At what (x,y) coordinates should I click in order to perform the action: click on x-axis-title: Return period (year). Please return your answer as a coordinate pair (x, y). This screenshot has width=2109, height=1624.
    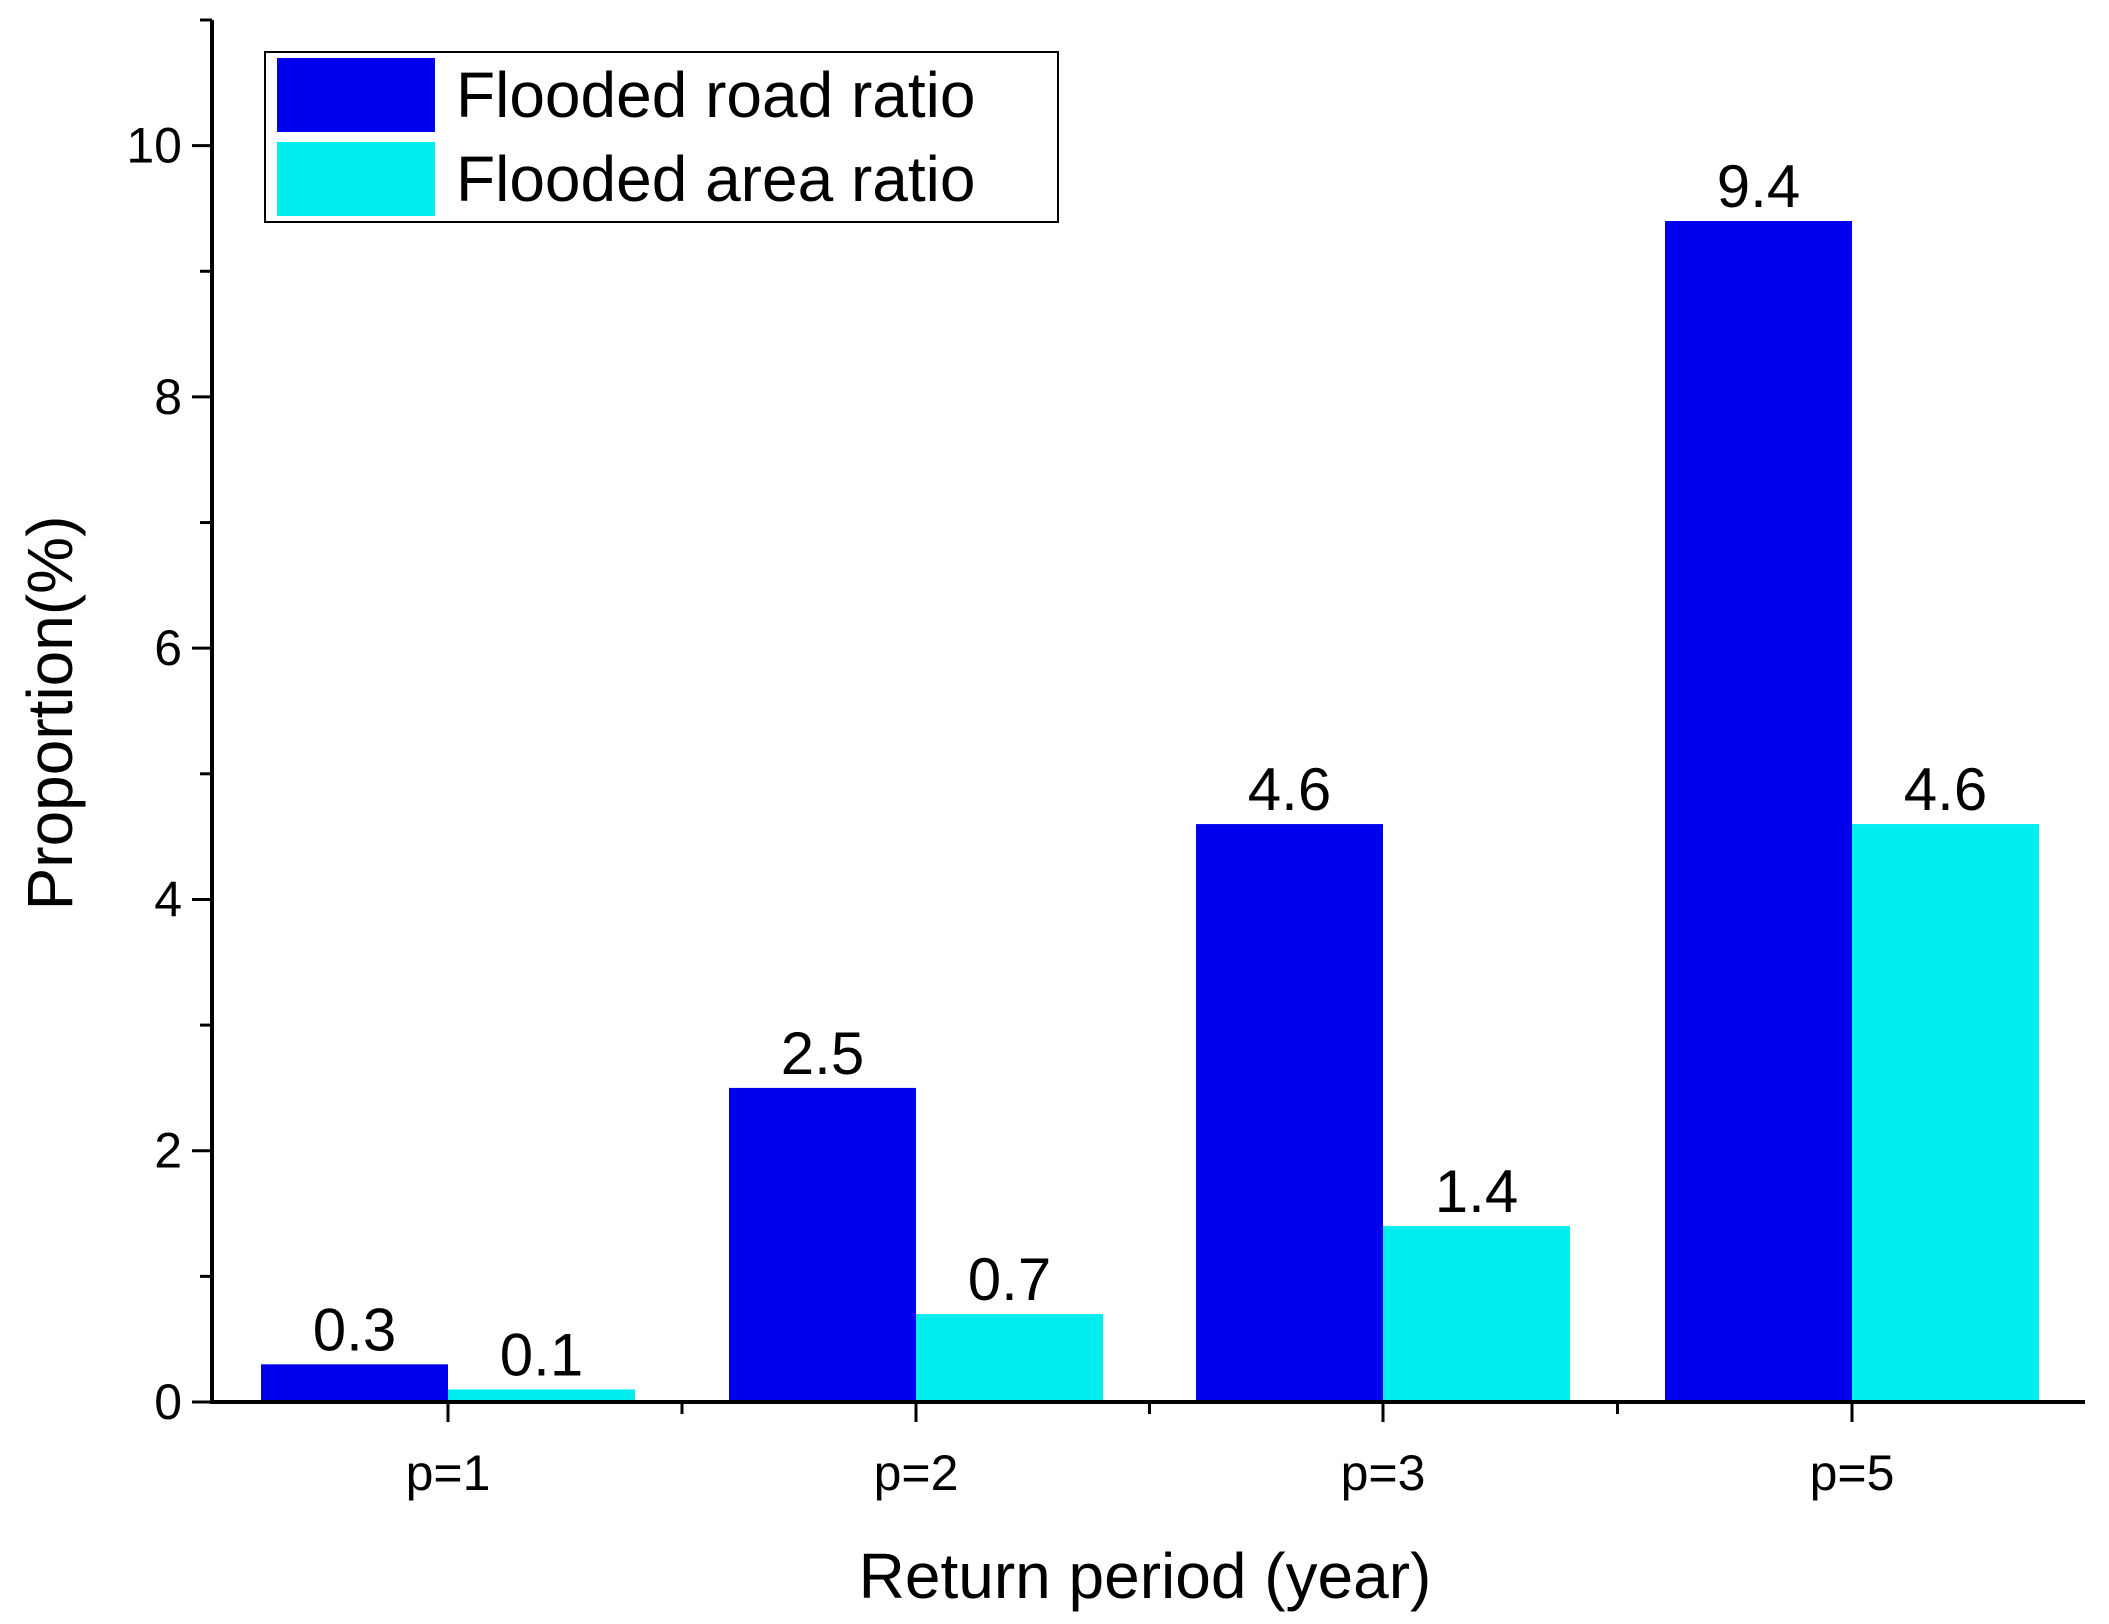
    Looking at the image, I should click on (1145, 1576).